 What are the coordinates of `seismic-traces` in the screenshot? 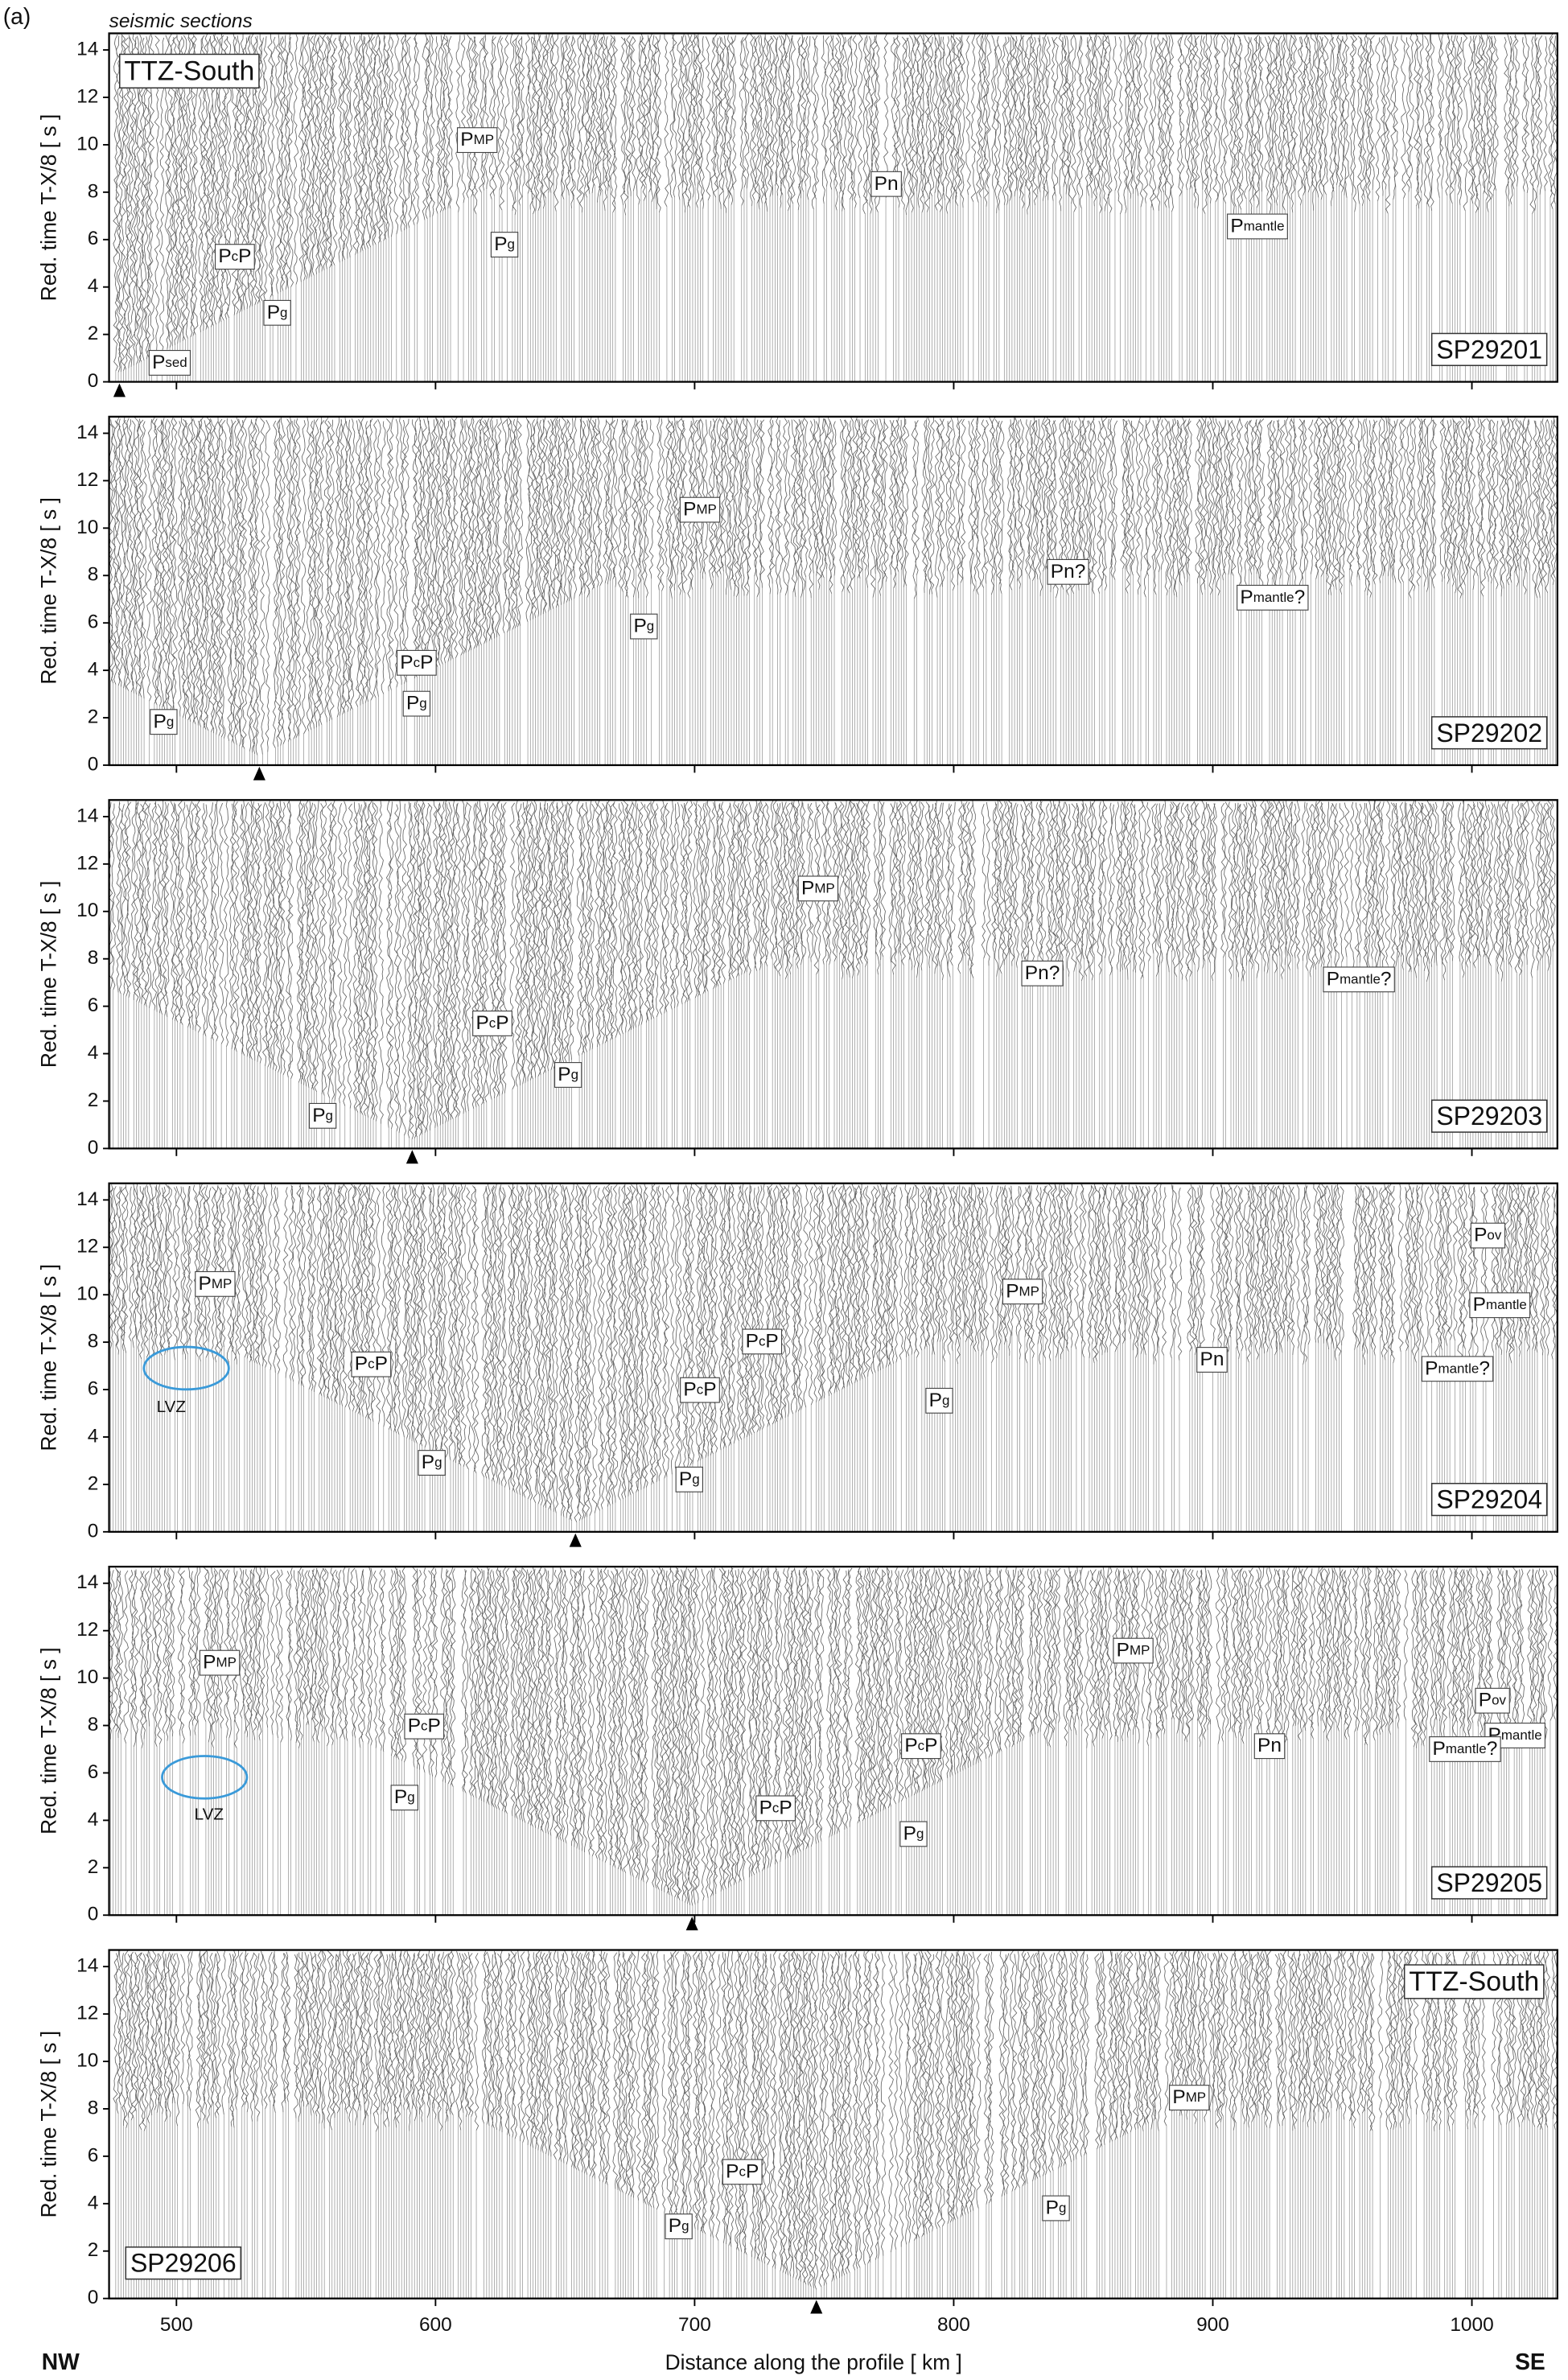 It's located at (833, 586).